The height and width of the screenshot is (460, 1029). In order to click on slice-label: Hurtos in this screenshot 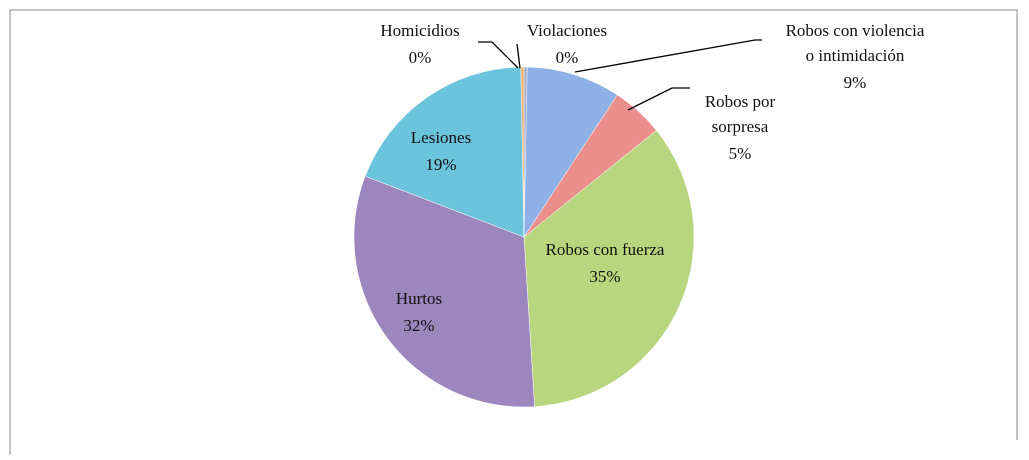, I will do `click(419, 298)`.